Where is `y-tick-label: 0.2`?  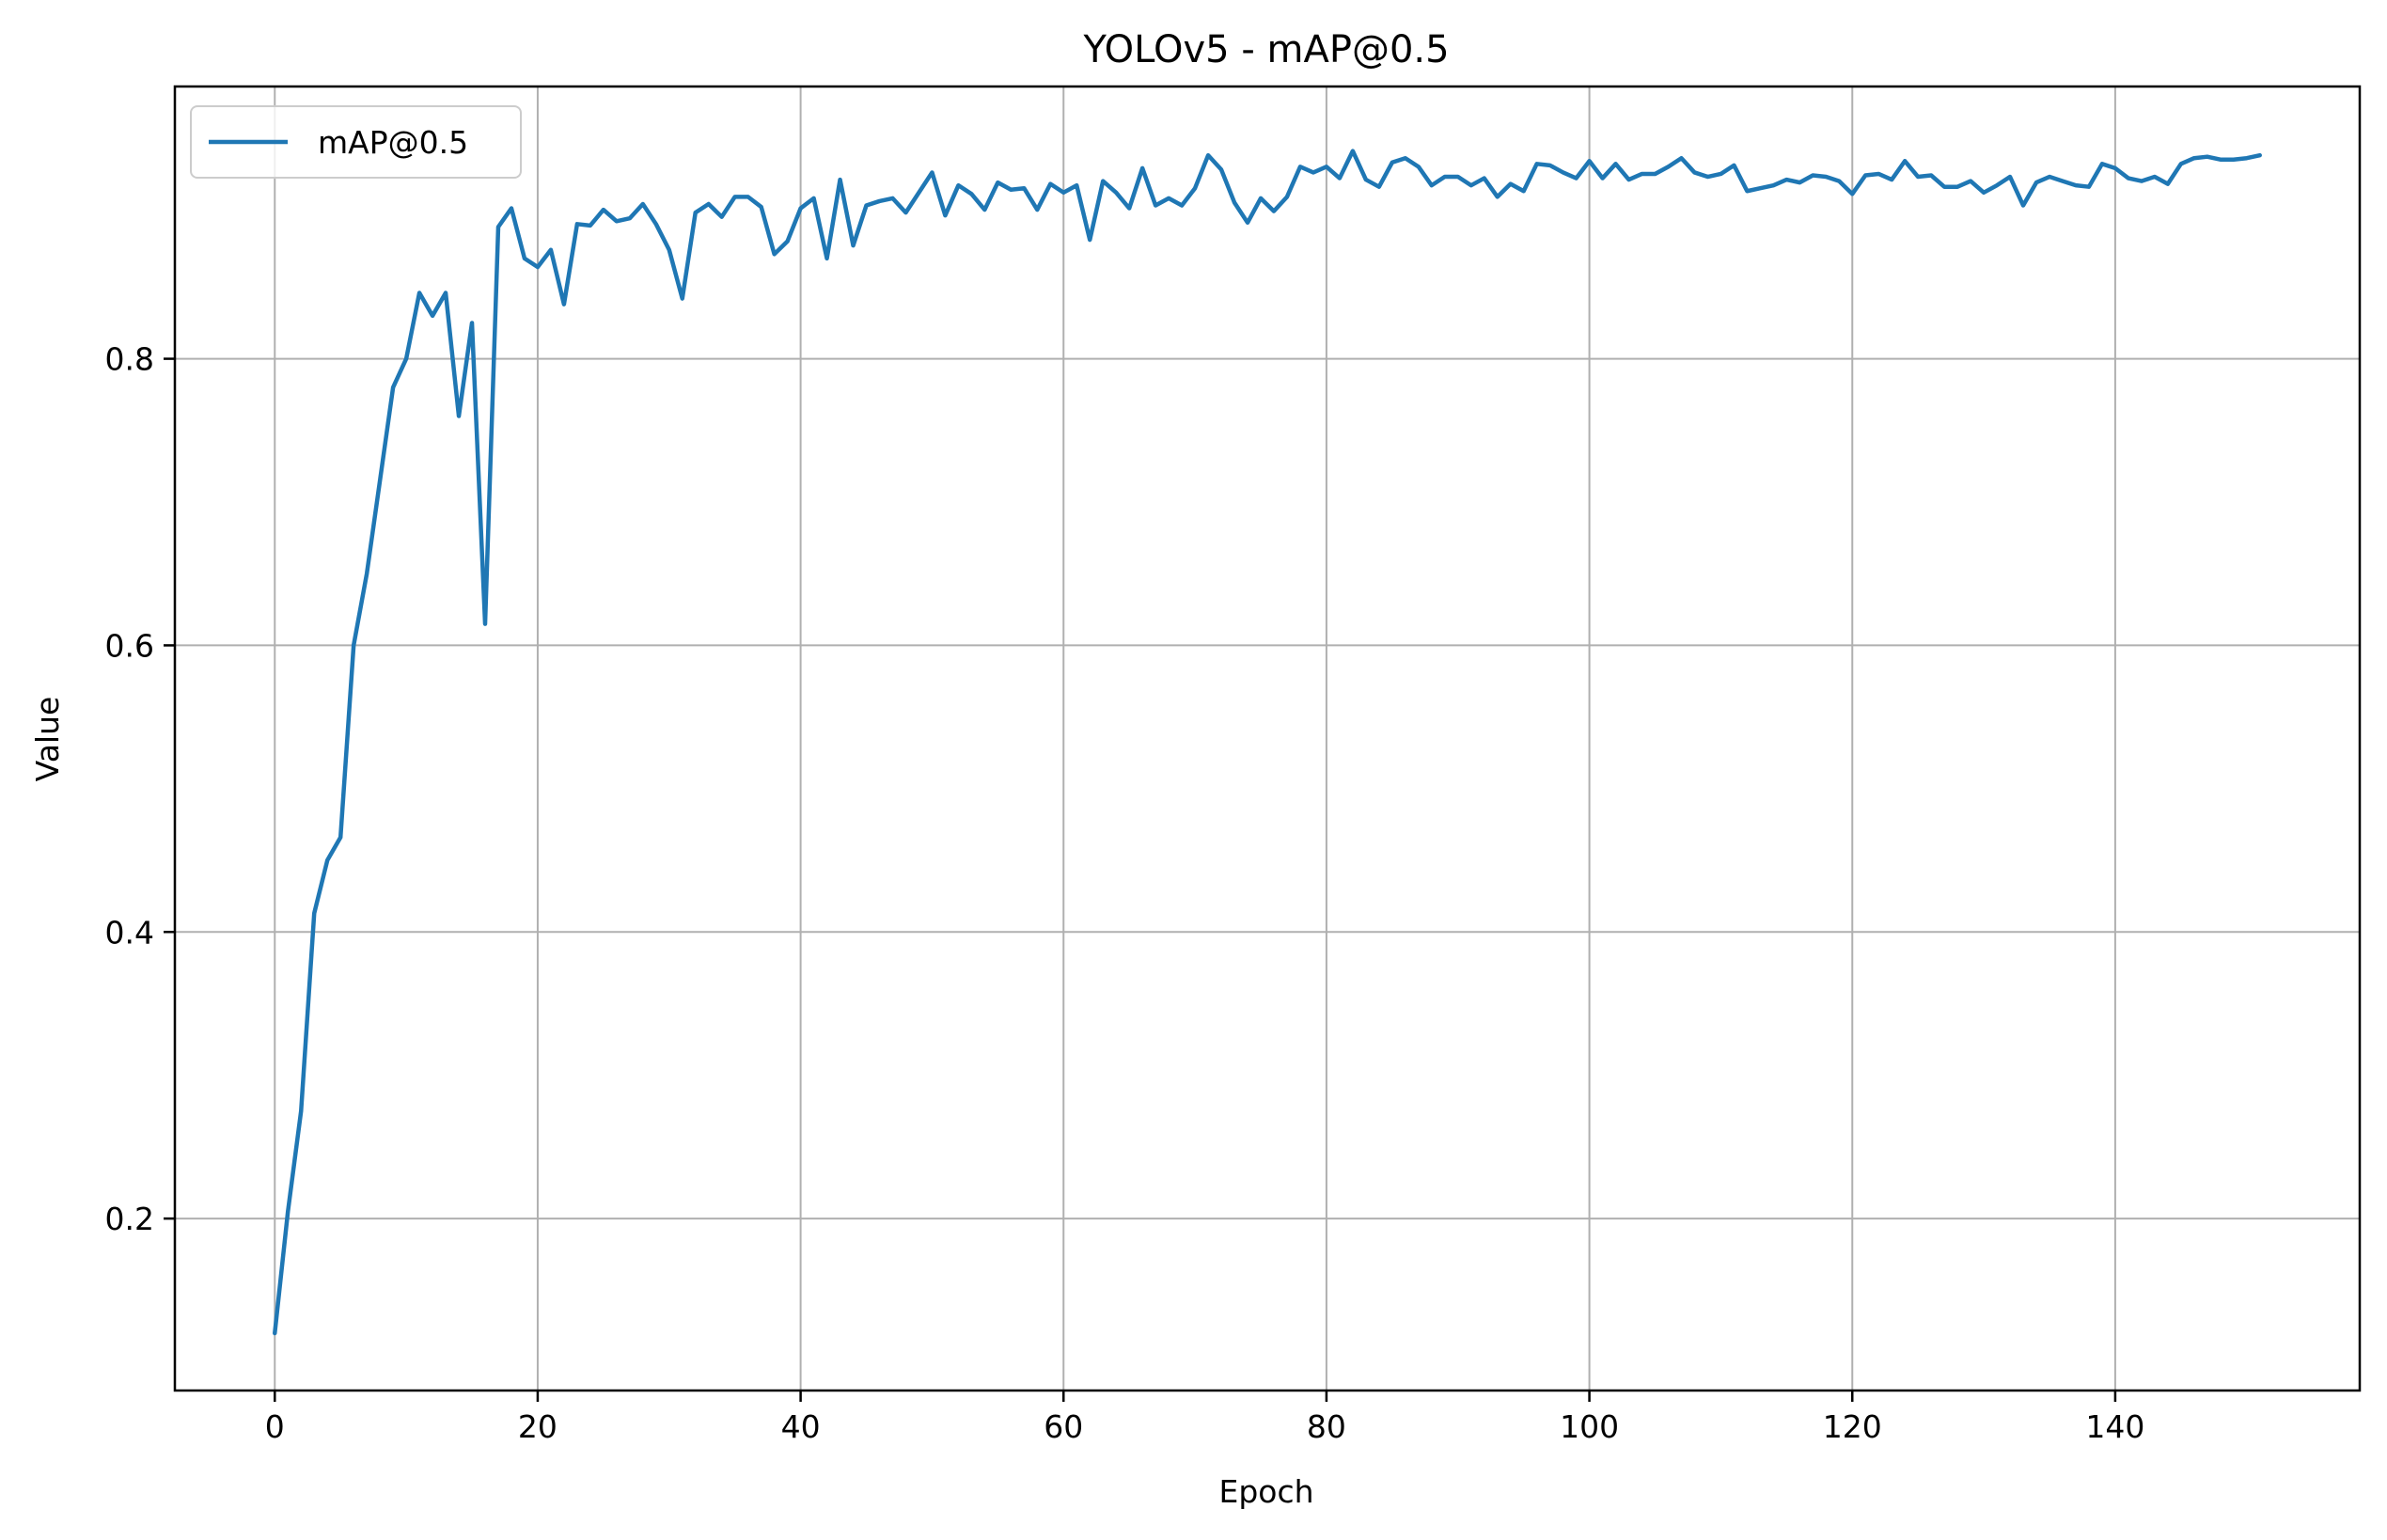 y-tick-label: 0.2 is located at coordinates (129, 1219).